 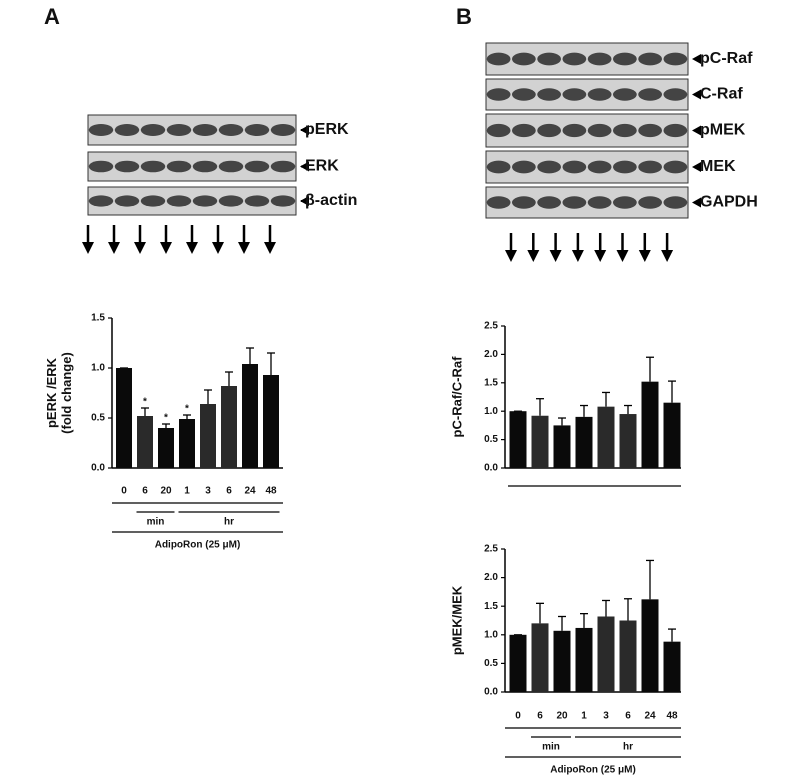 What do you see at coordinates (456, 397) in the screenshot?
I see `y-axis-label: pC-Raf/C-Raf` at bounding box center [456, 397].